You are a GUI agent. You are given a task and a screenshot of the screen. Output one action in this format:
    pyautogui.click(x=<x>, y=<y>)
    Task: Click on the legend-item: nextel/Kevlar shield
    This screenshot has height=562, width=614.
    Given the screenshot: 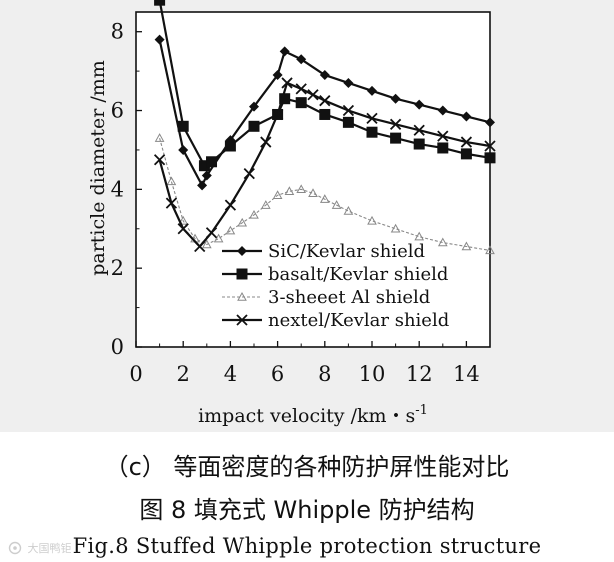 What is the action you would take?
    pyautogui.click(x=335, y=320)
    